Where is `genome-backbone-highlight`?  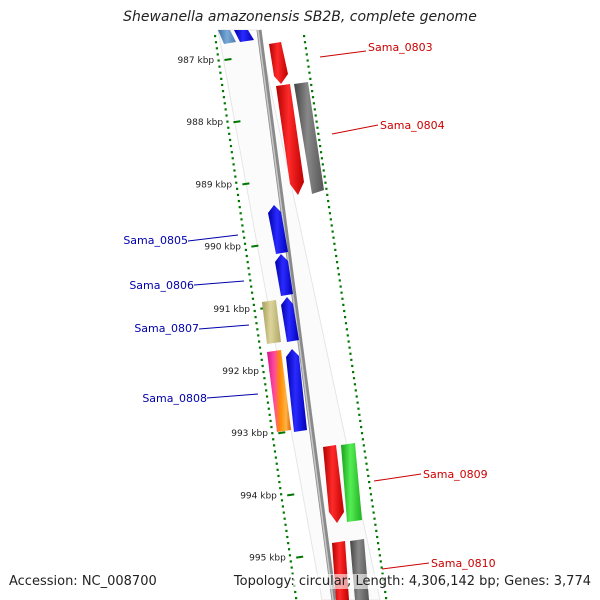 genome-backbone-highlight is located at coordinates (295, 314).